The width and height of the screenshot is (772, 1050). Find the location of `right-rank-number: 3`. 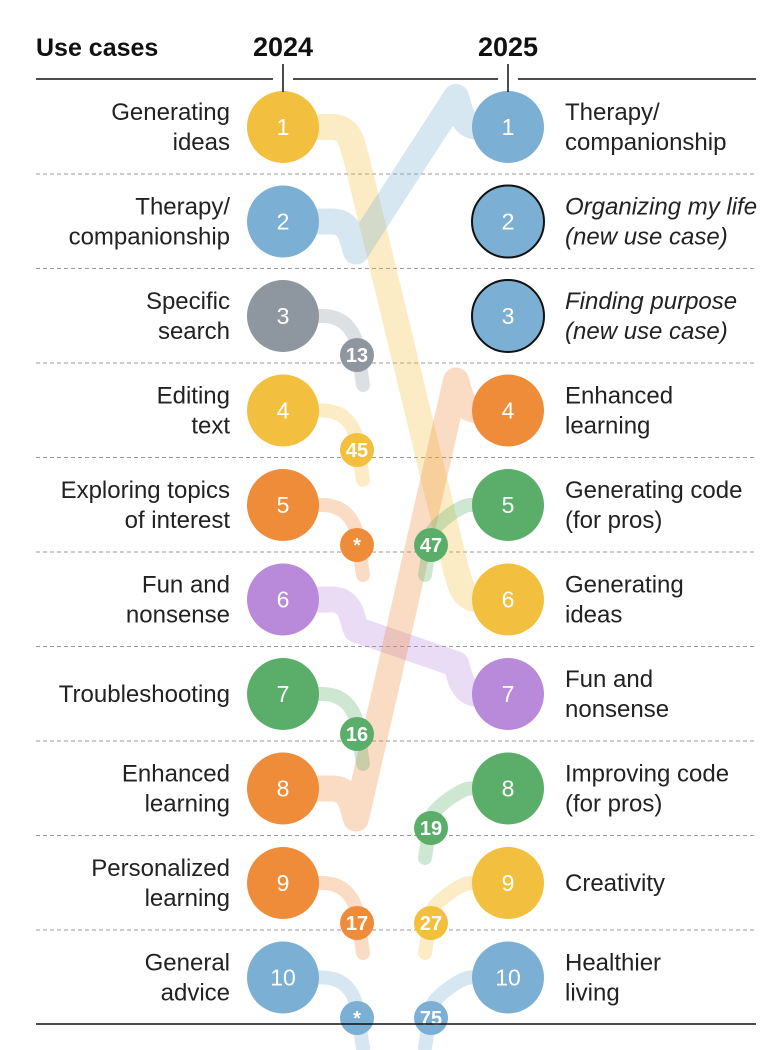

right-rank-number: 3 is located at coordinates (508, 316).